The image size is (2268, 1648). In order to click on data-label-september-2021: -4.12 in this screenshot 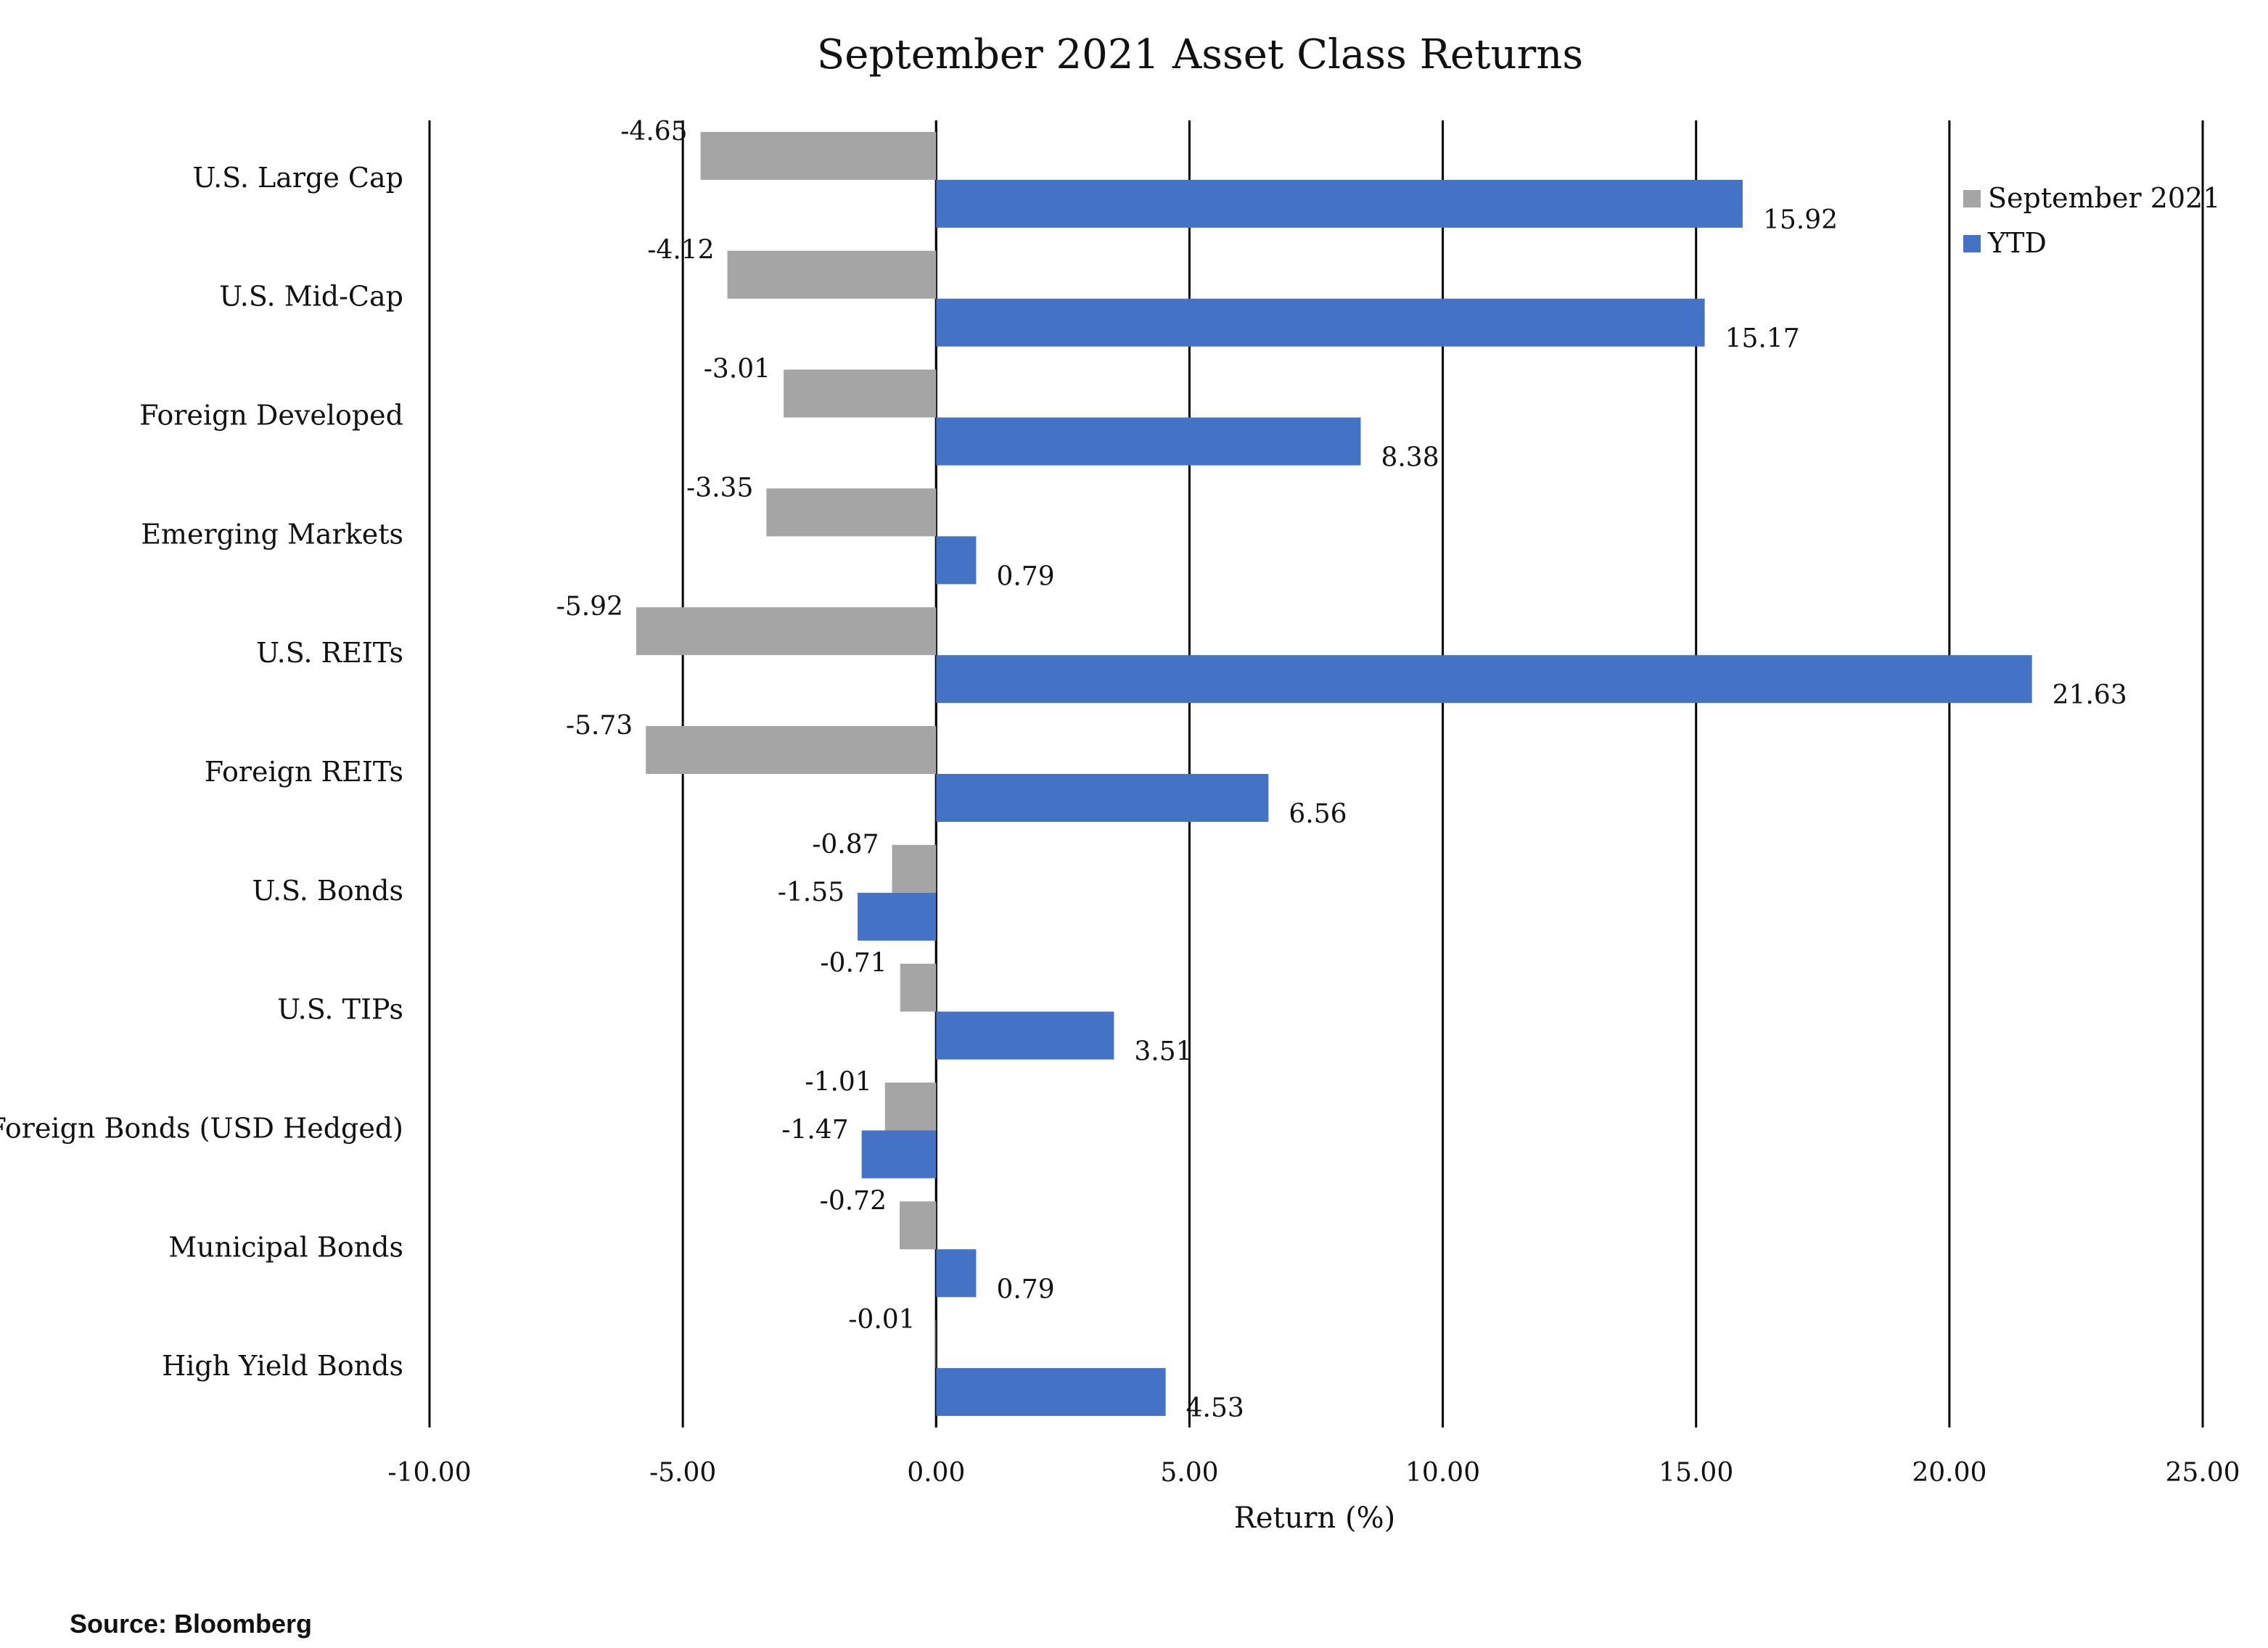, I will do `click(680, 251)`.